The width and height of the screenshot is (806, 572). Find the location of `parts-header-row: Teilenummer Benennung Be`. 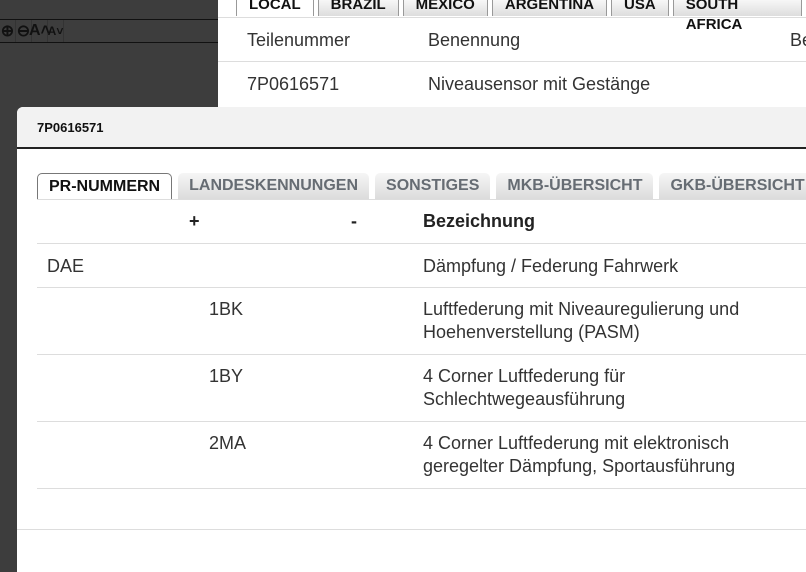

parts-header-row: Teilenummer Benennung Be is located at coordinates (512, 39).